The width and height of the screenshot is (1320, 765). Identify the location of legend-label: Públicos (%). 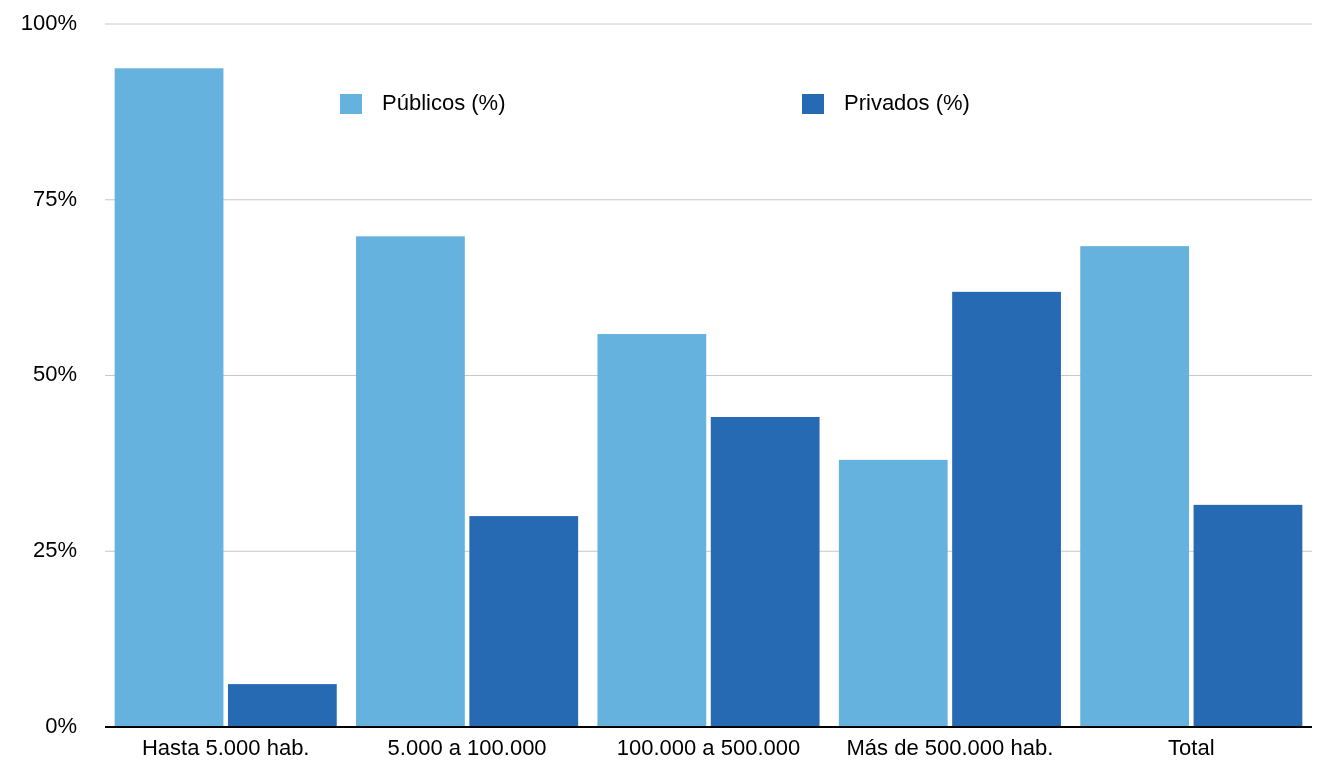
(444, 102).